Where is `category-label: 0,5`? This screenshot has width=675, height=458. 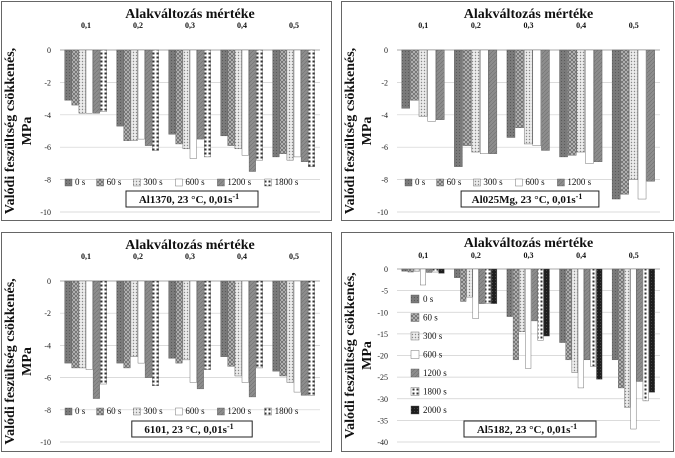 category-label: 0,5 is located at coordinates (634, 255).